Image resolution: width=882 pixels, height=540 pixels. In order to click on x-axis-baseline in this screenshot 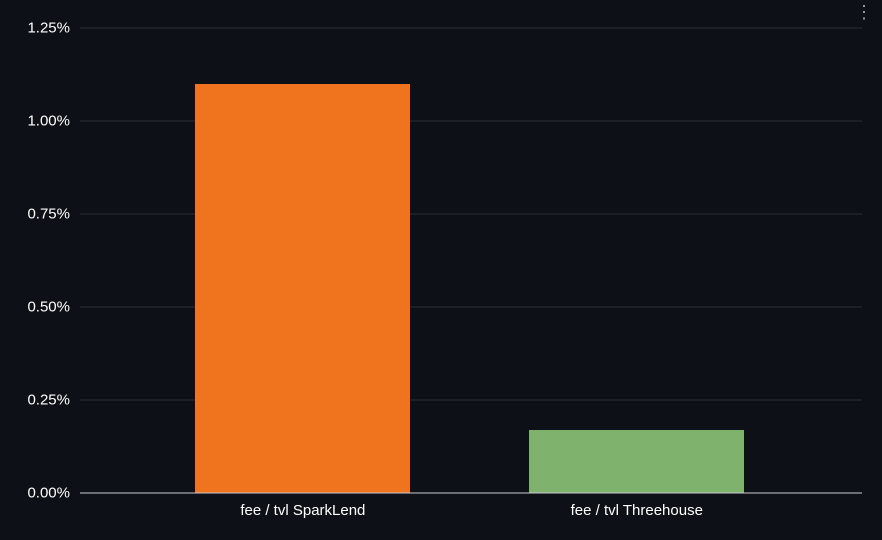, I will do `click(471, 493)`.